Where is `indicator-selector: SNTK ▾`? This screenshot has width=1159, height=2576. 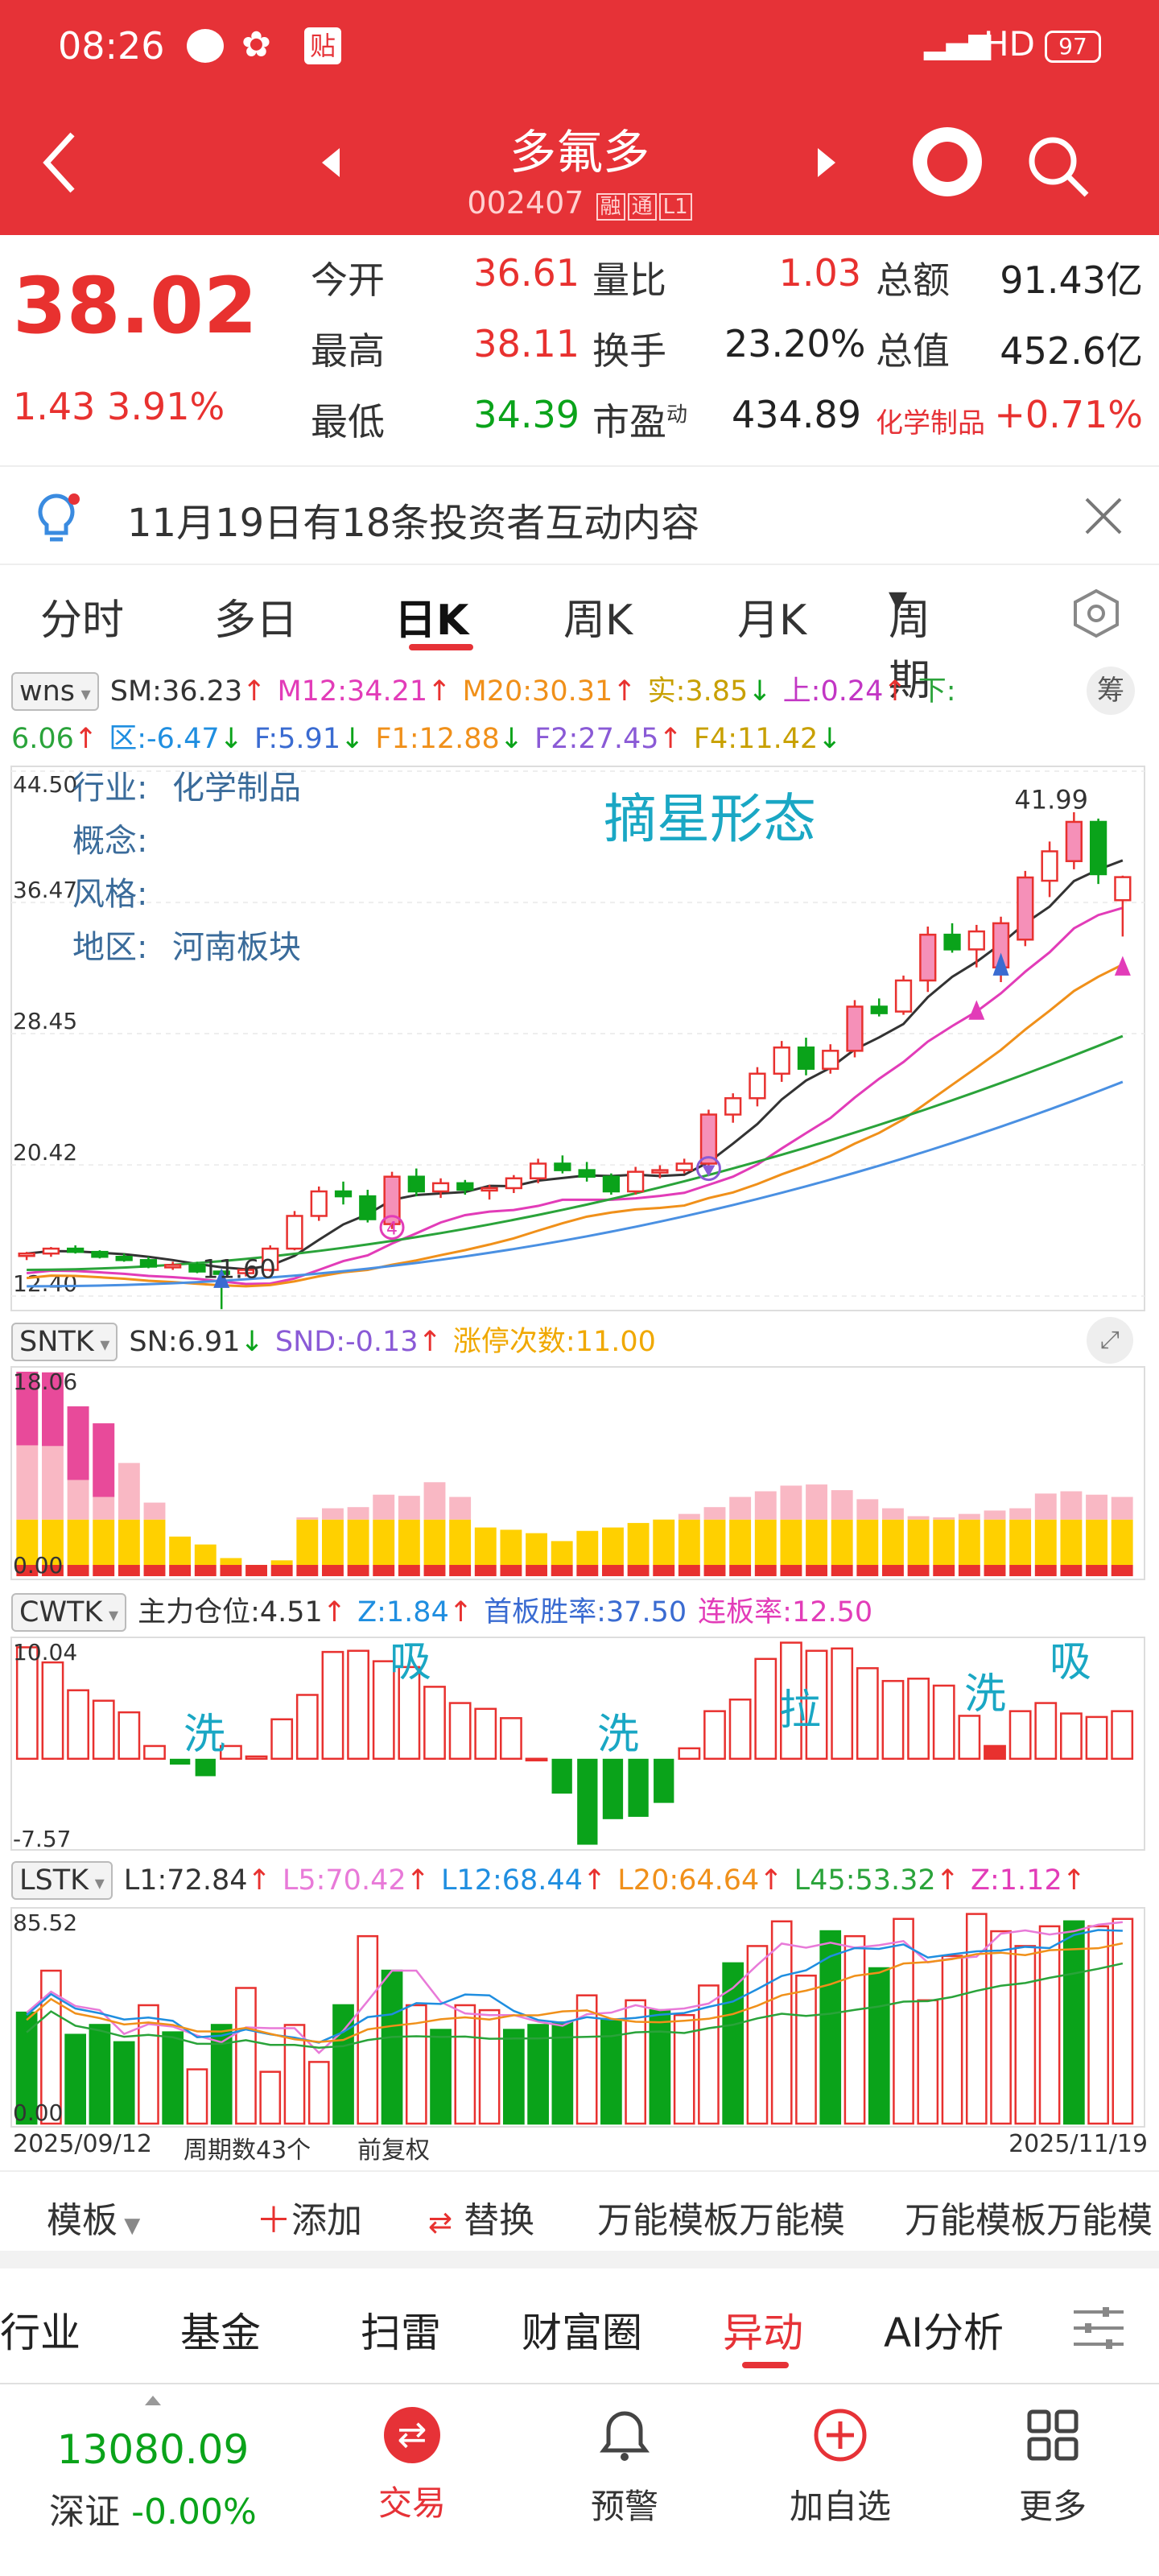 indicator-selector: SNTK ▾ is located at coordinates (64, 1342).